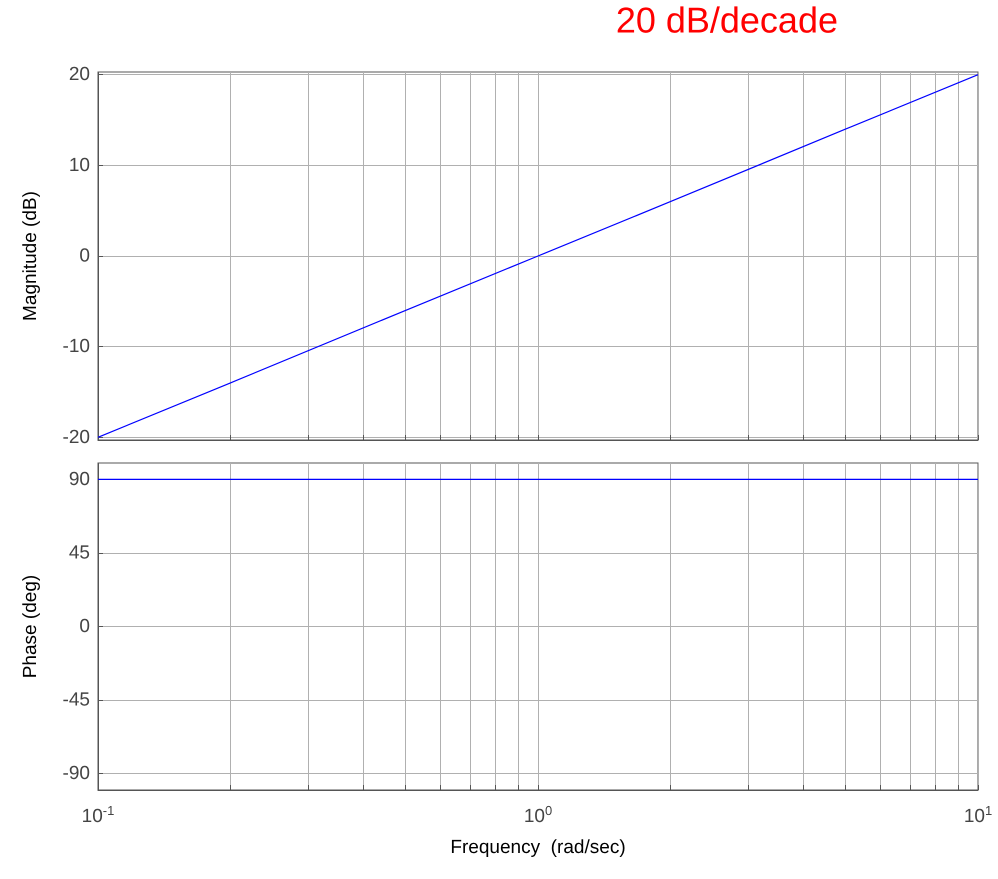 Image resolution: width=998 pixels, height=879 pixels. I want to click on y-tick-label: 20, so click(79, 75).